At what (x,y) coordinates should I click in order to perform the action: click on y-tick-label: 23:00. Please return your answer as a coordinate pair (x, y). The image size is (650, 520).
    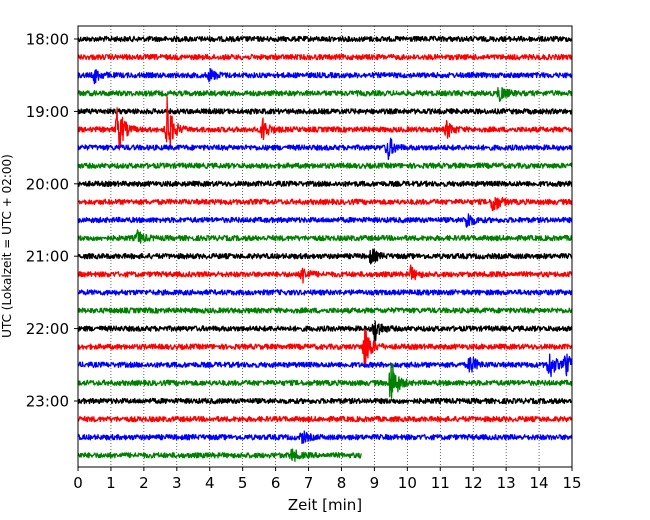
    Looking at the image, I should click on (47, 402).